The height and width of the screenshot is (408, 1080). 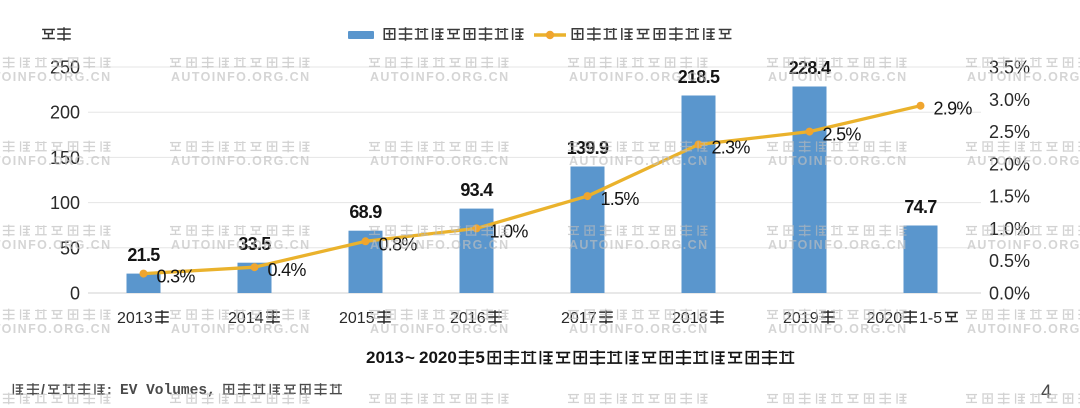 What do you see at coordinates (70, 248) in the screenshot?
I see `svg-text: 50` at bounding box center [70, 248].